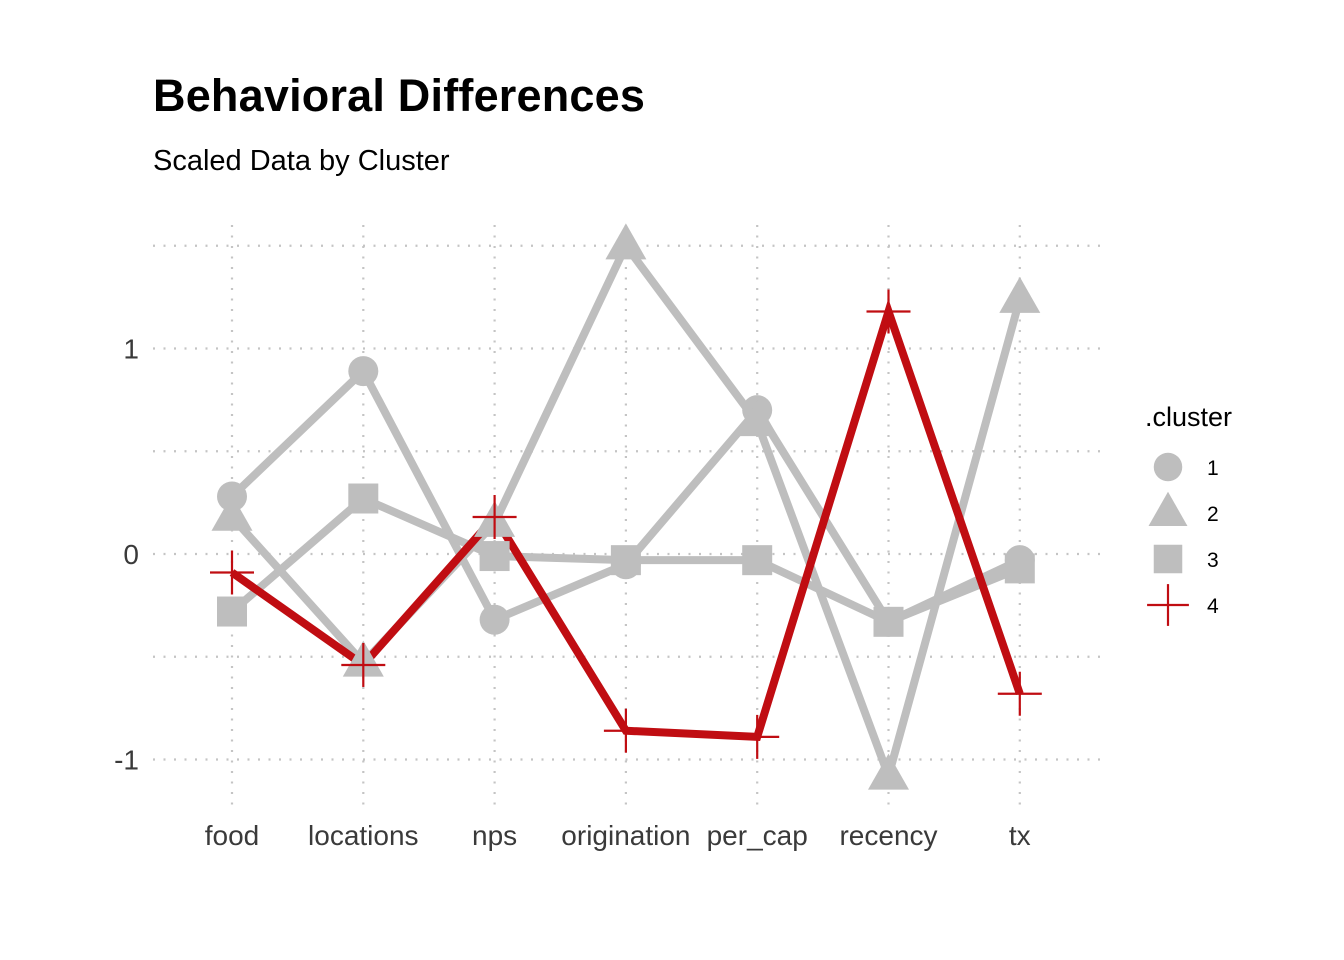 The height and width of the screenshot is (960, 1344). Describe the element at coordinates (1020, 294) in the screenshot. I see `data-point-cluster-2-tx` at that location.